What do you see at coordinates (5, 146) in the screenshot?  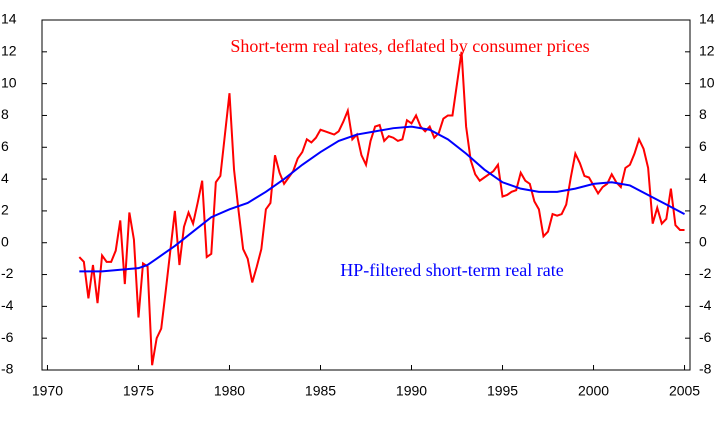 I see `y-tick-label: 6` at bounding box center [5, 146].